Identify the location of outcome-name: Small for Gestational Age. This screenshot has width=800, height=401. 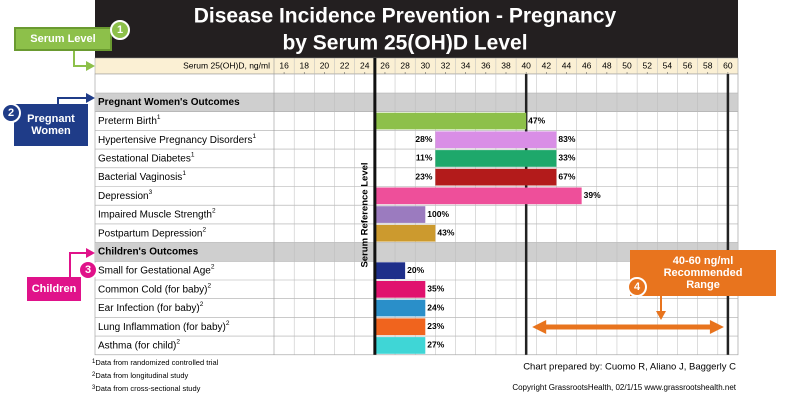
(154, 270).